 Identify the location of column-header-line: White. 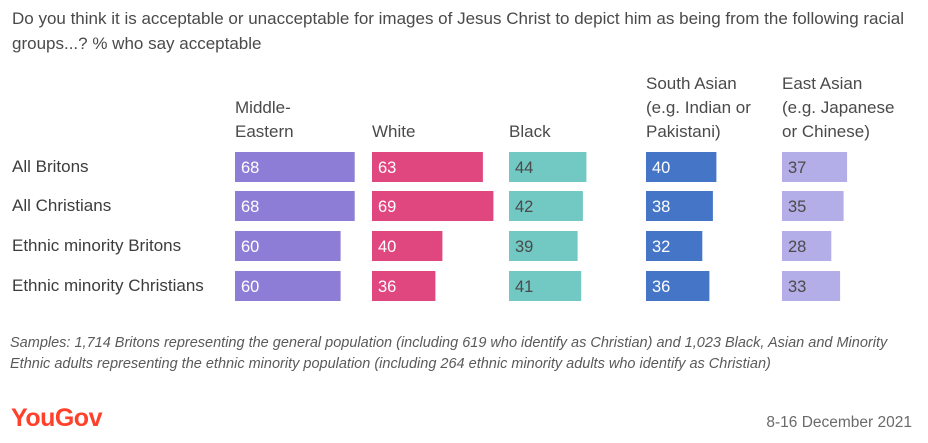
(394, 131).